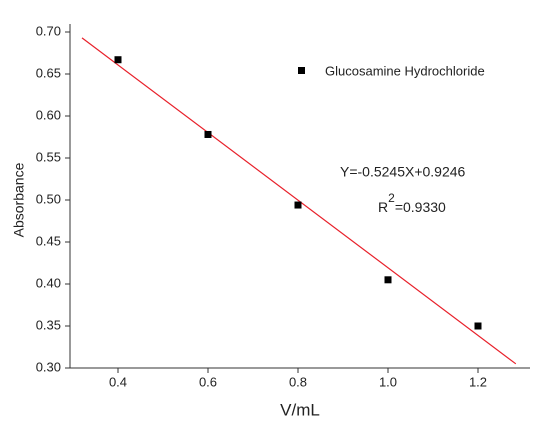  What do you see at coordinates (48, 30) in the screenshot?
I see `y-tick-label: 0.70` at bounding box center [48, 30].